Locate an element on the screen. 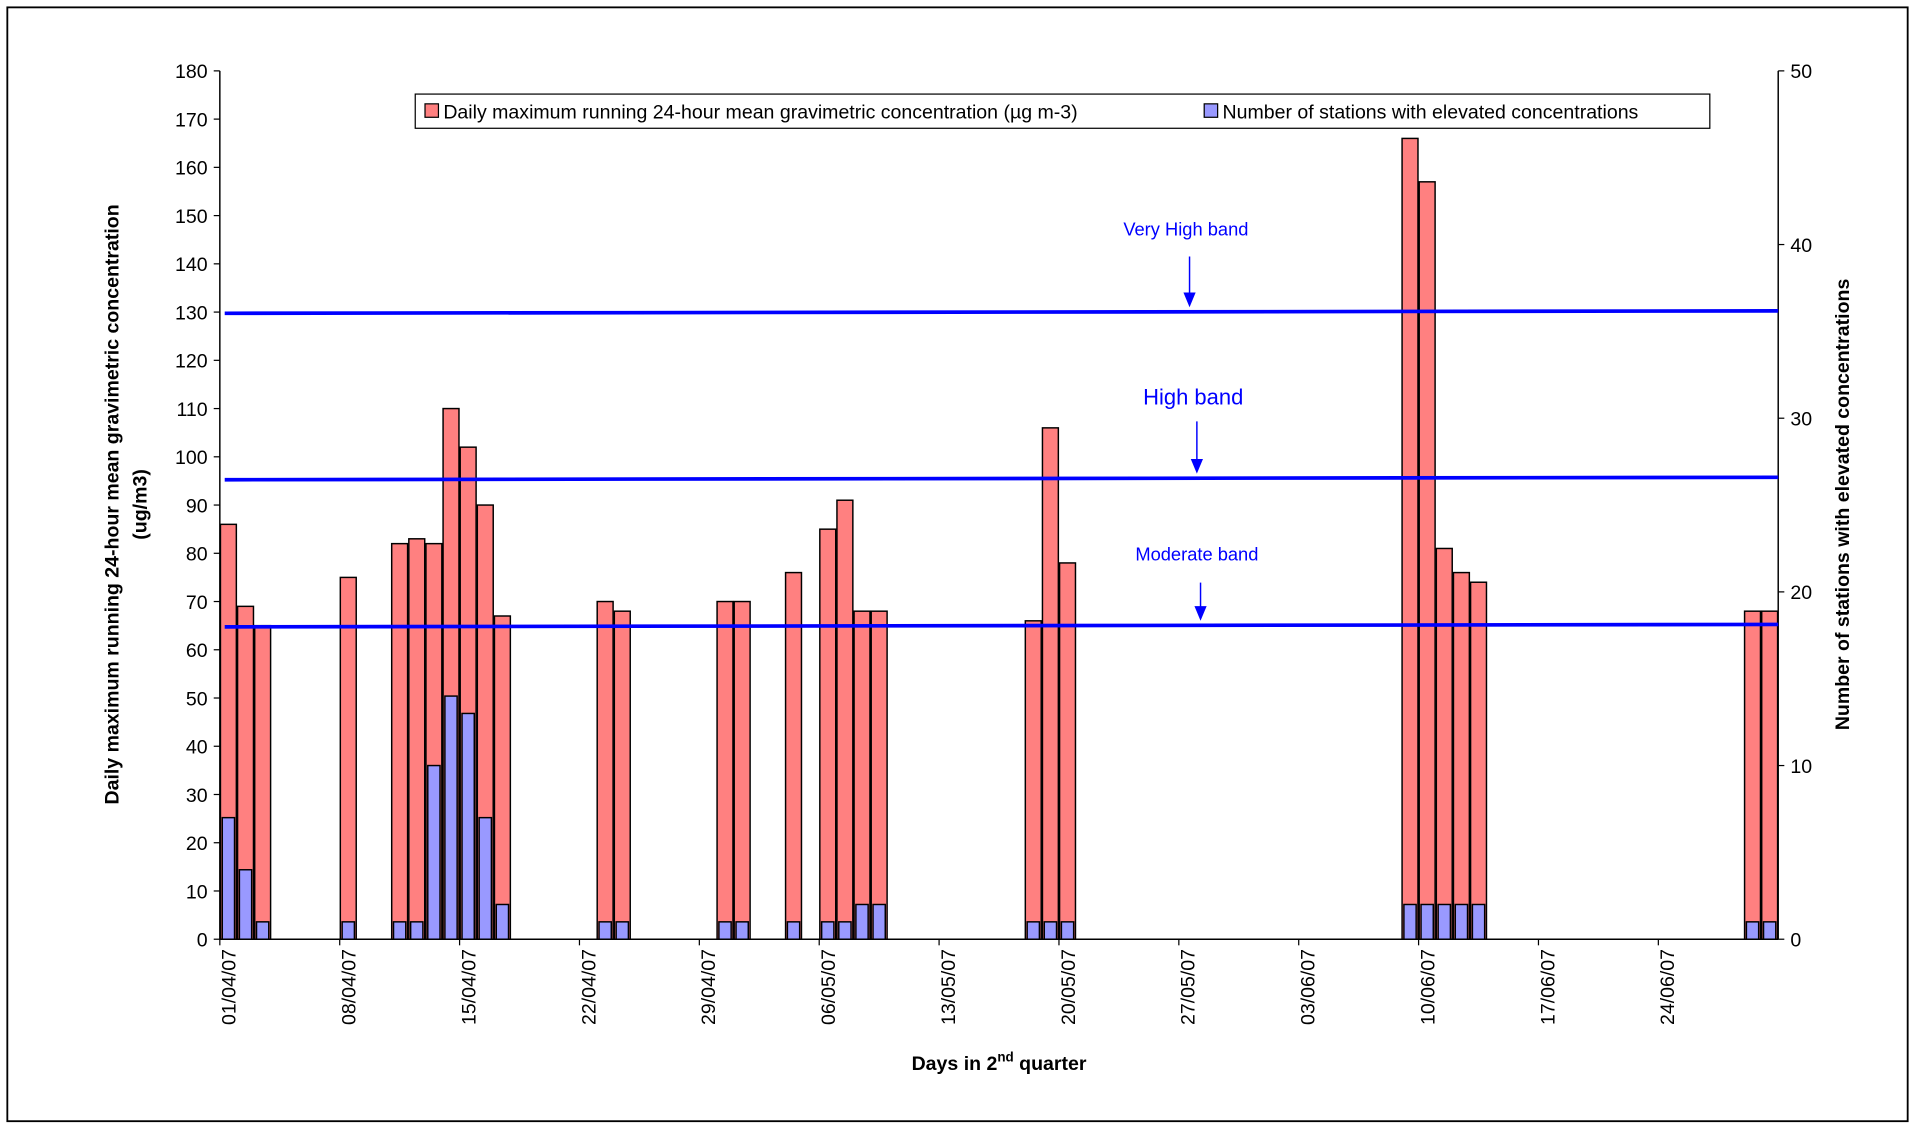  legend-box is located at coordinates (1062, 111).